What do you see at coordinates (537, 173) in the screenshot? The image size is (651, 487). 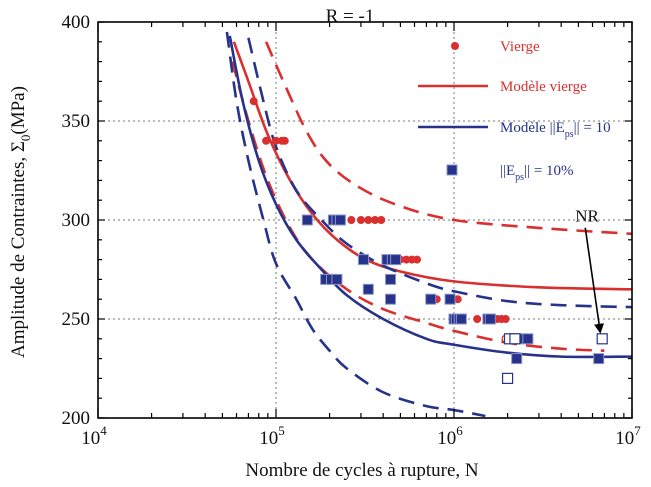 I see `legend-label: ||Eps|| = 10%` at bounding box center [537, 173].